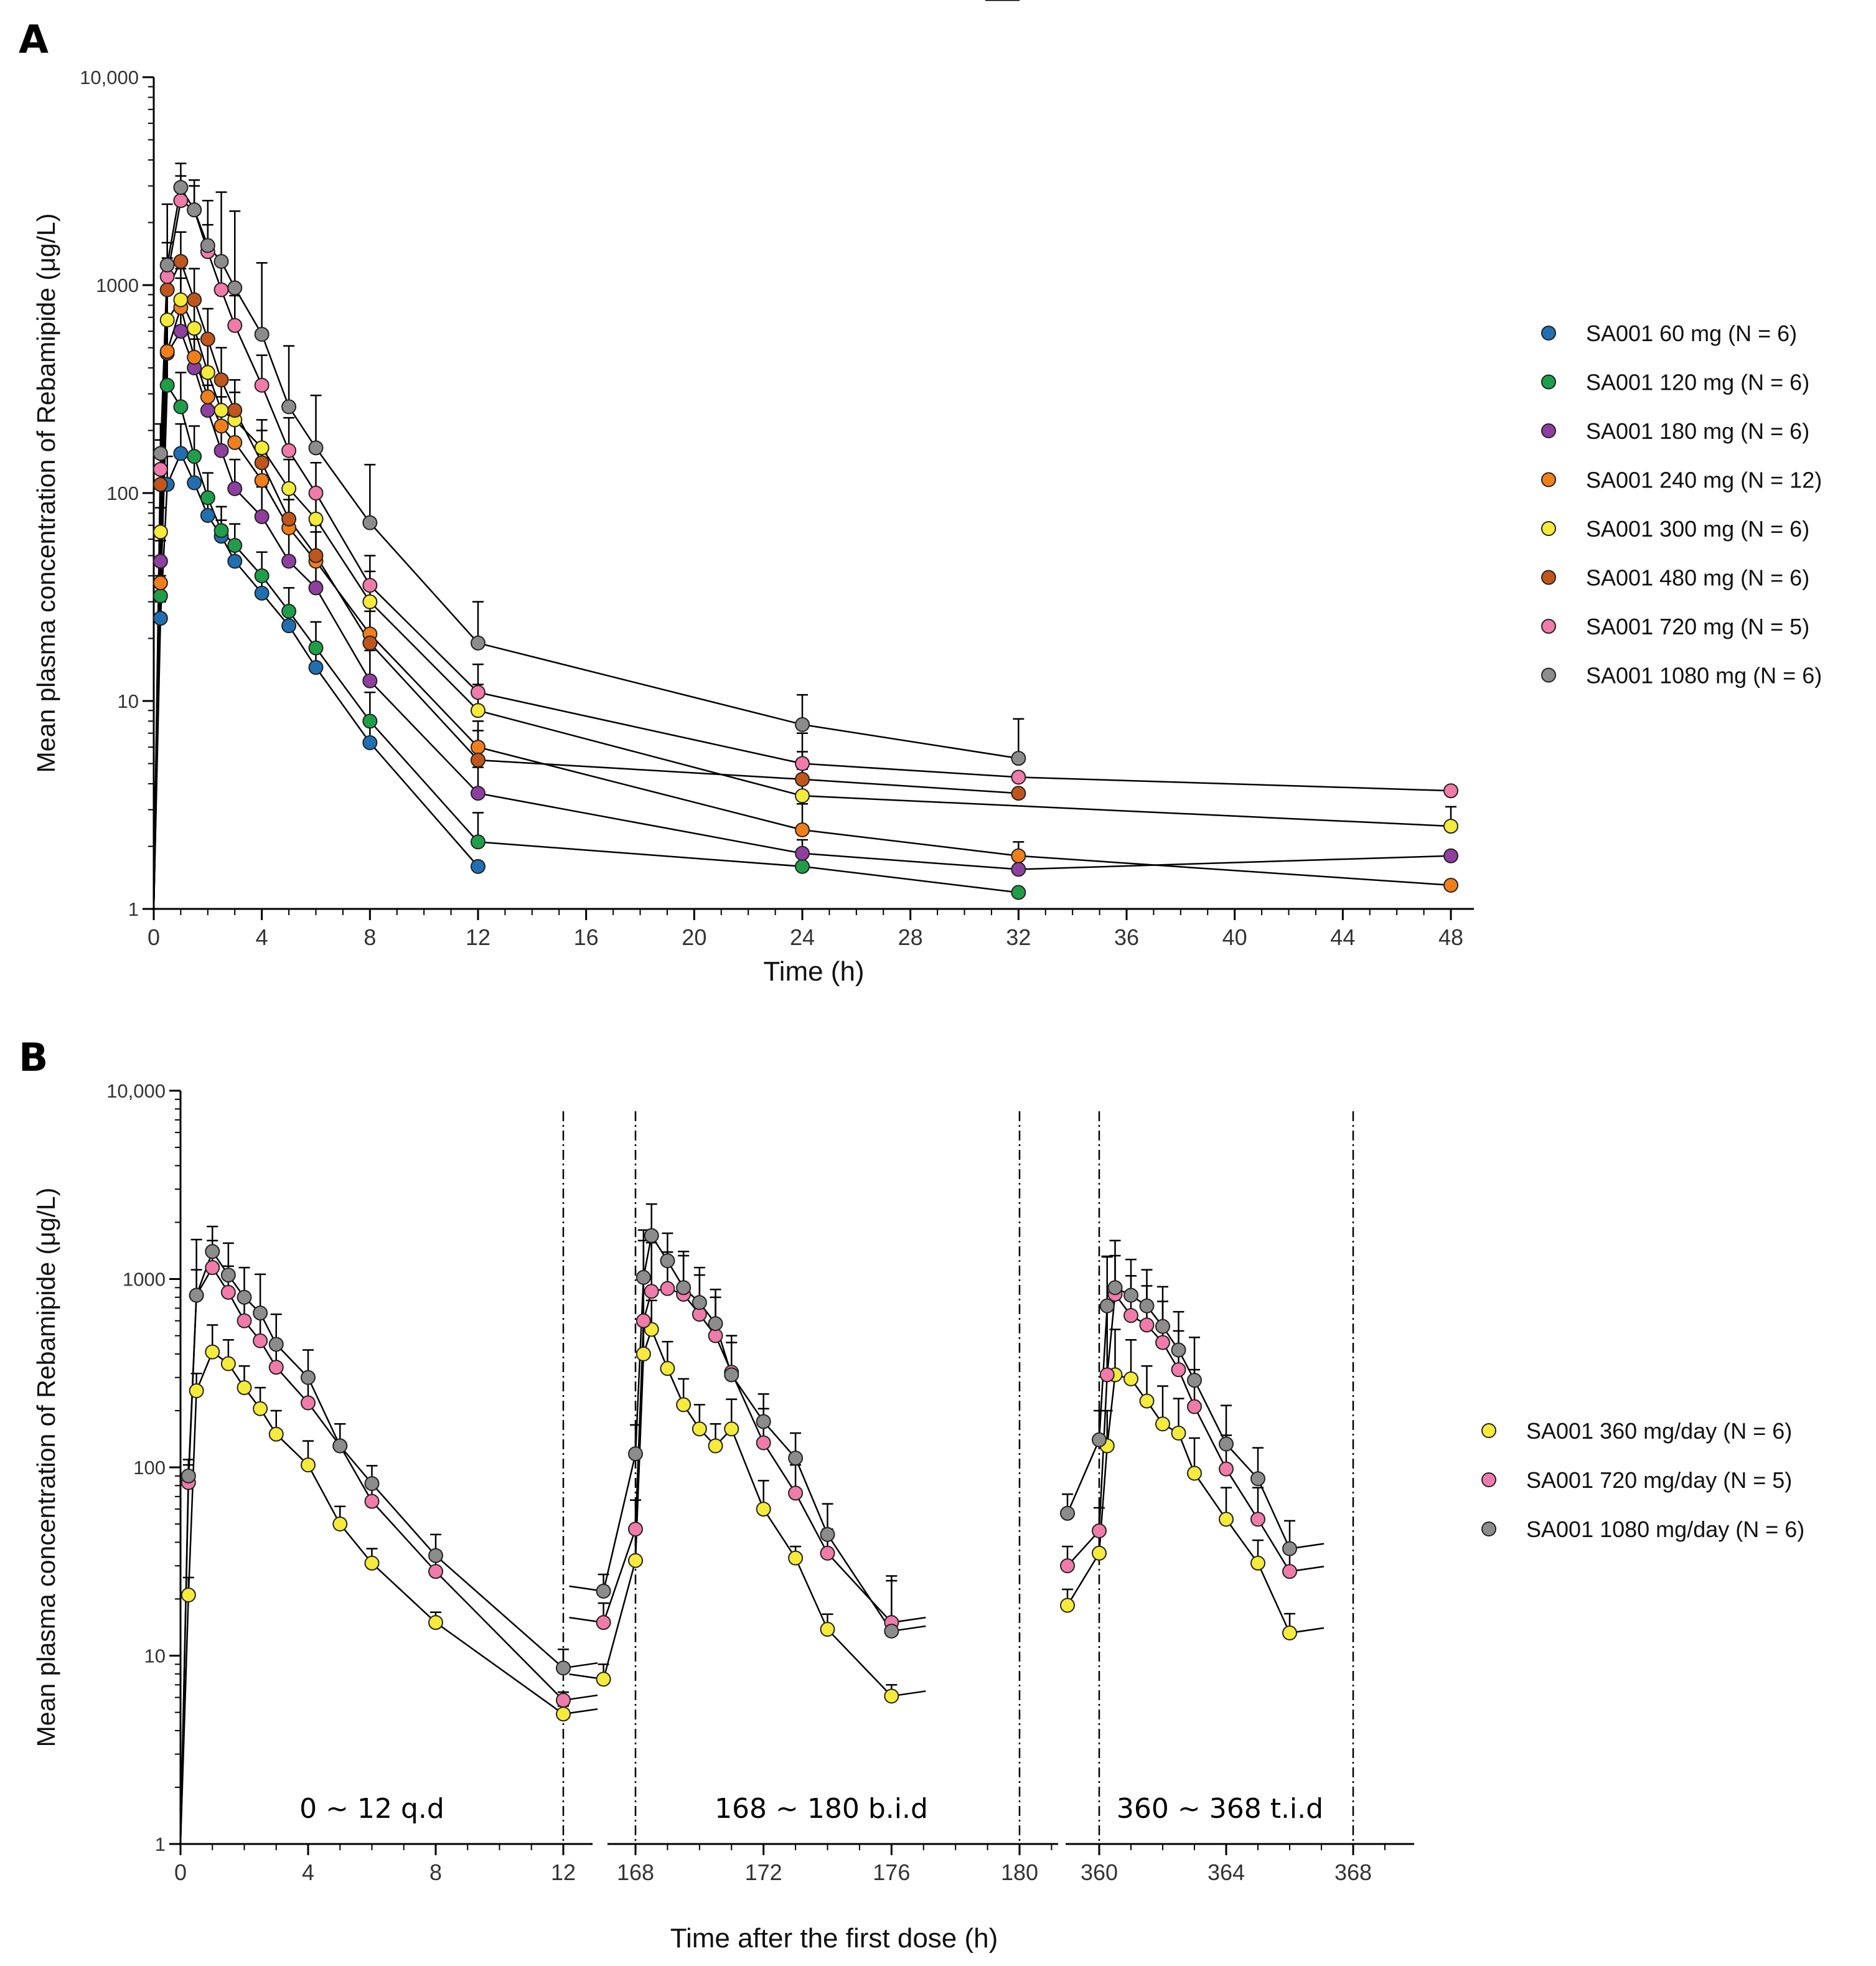 This screenshot has height=1966, width=1876. Describe the element at coordinates (1226, 1872) in the screenshot. I see `x-tick-label: 364` at that location.